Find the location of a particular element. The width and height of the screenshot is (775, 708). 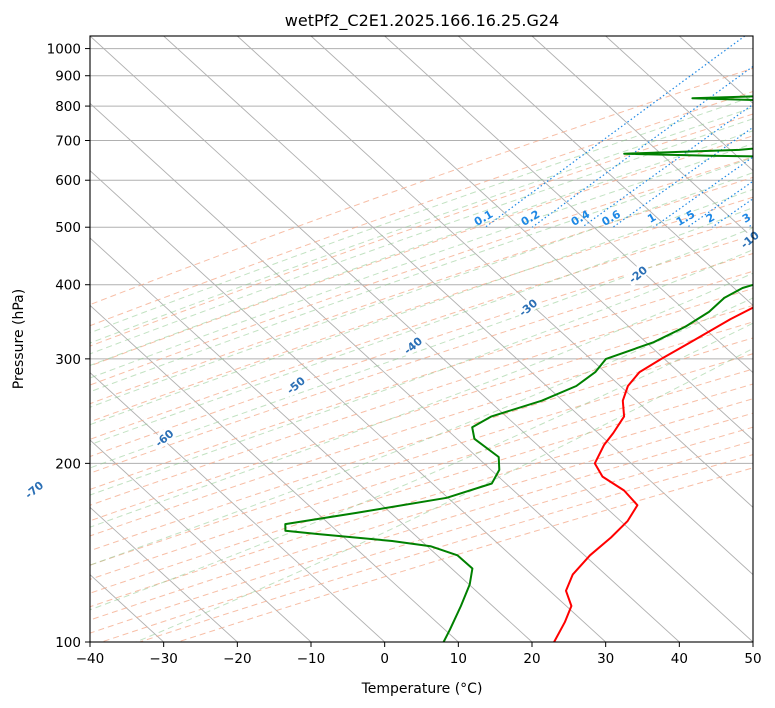

x-tick-label: −40 is located at coordinates (90, 659).